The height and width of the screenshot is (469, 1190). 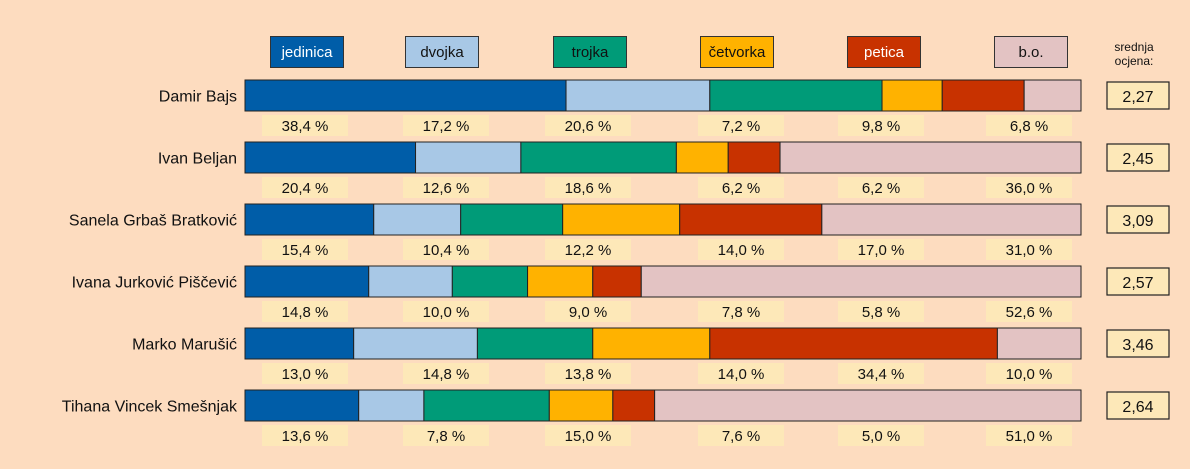 I want to click on data-label: 9,8 %, so click(x=881, y=126).